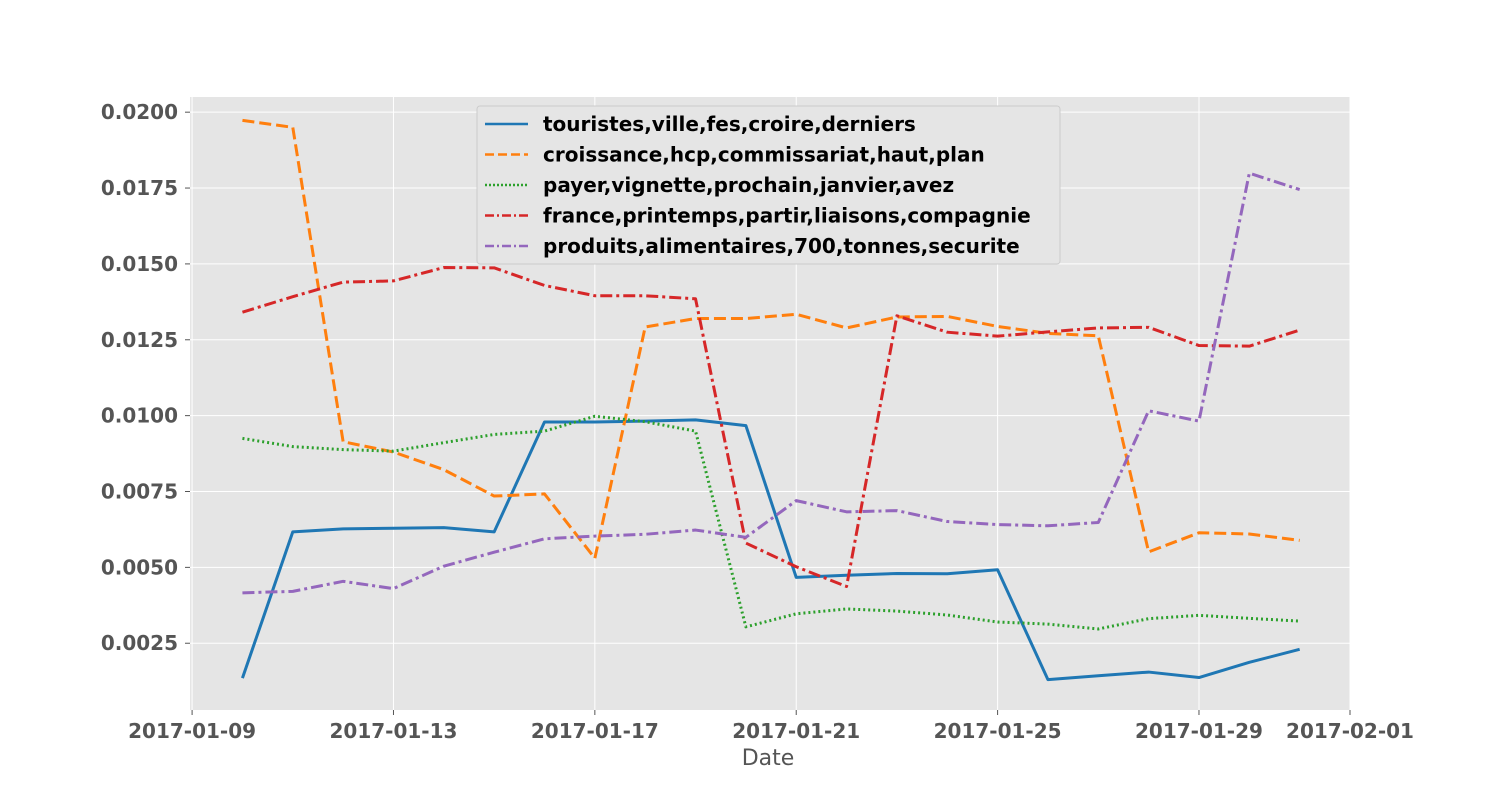 This screenshot has height=800, width=1500. I want to click on x-tick-label: 2017-01-13, so click(394, 731).